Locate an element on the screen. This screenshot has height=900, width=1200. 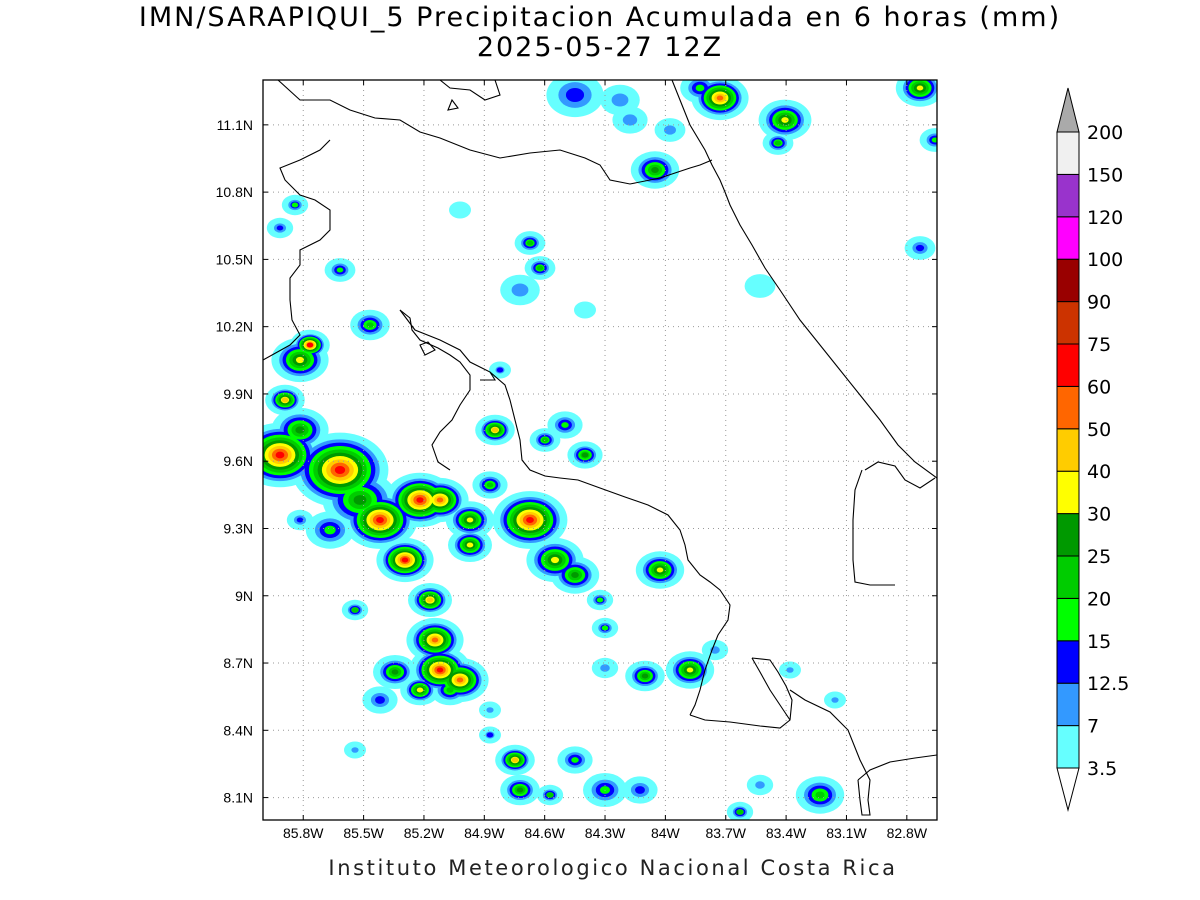
colorbar-label: 150 is located at coordinates (1105, 175).